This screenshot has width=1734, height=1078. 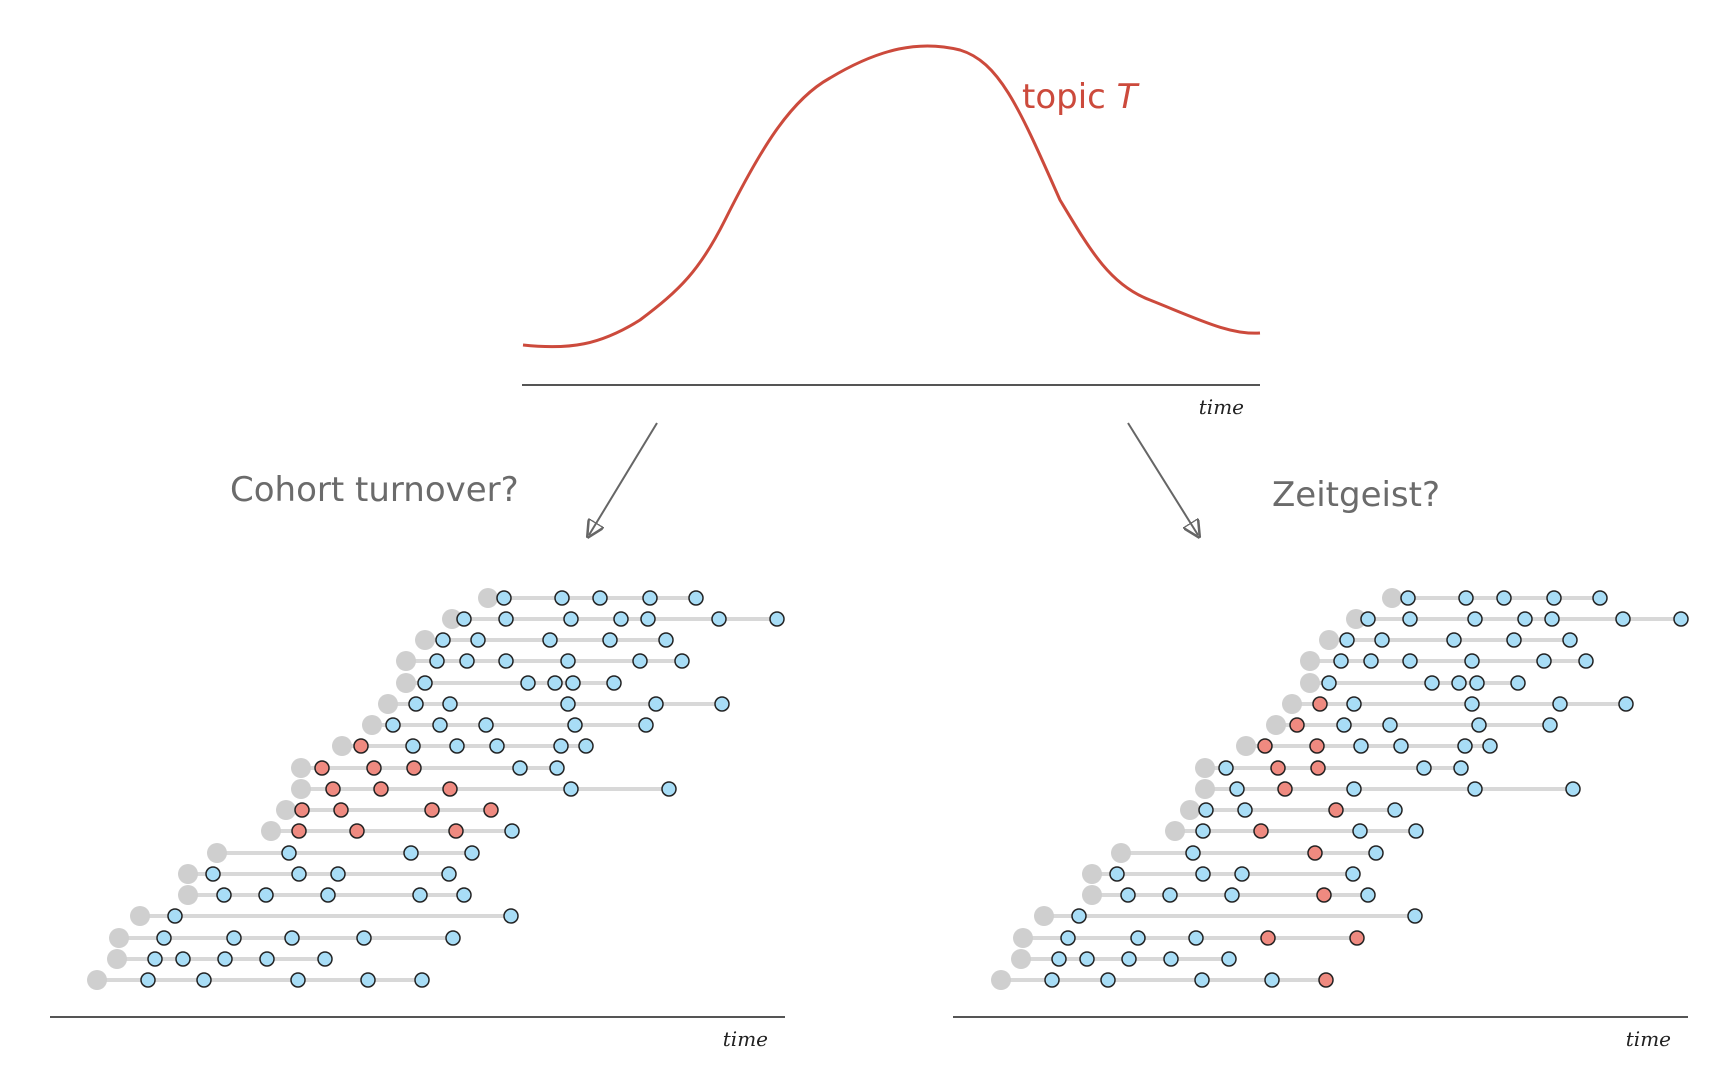 I want to click on right-question: Zeitgeist?, so click(x=1356, y=495).